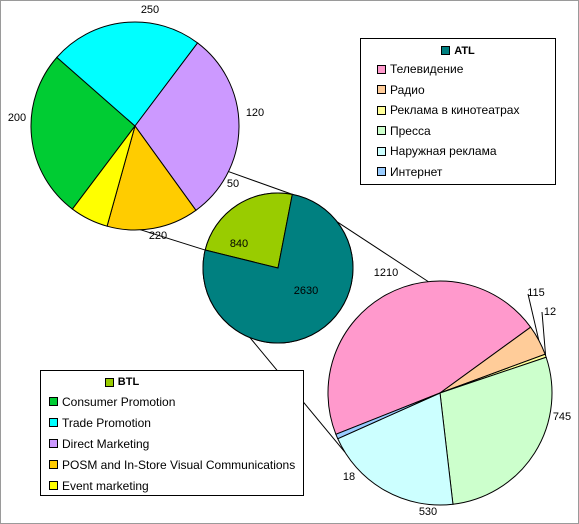 The image size is (579, 524). Describe the element at coordinates (176, 382) in the screenshot. I see `legend-btl-header: BTL` at that location.